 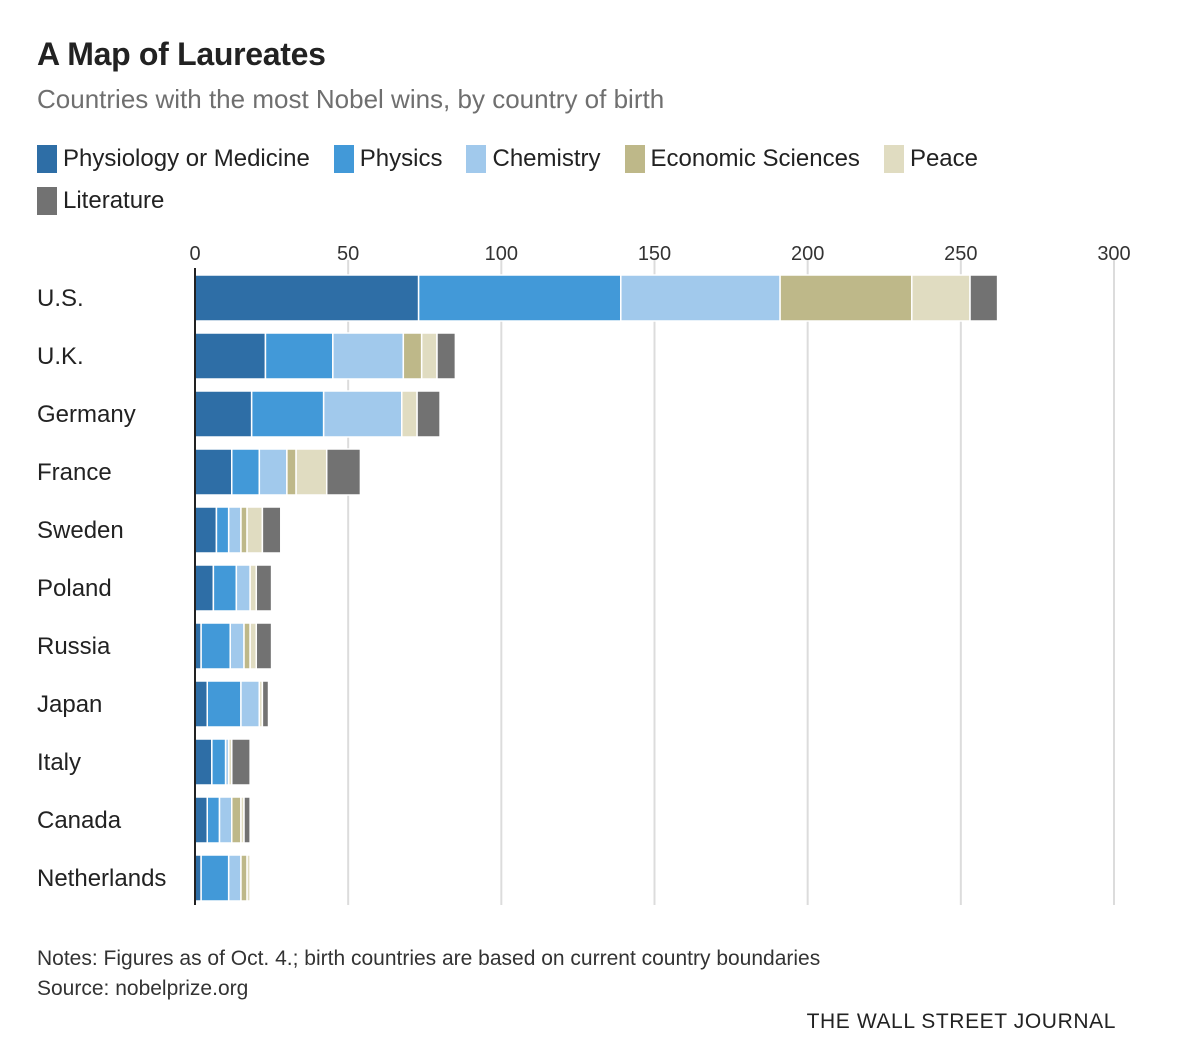 I want to click on legend-item-peace: Peace, so click(x=930, y=159).